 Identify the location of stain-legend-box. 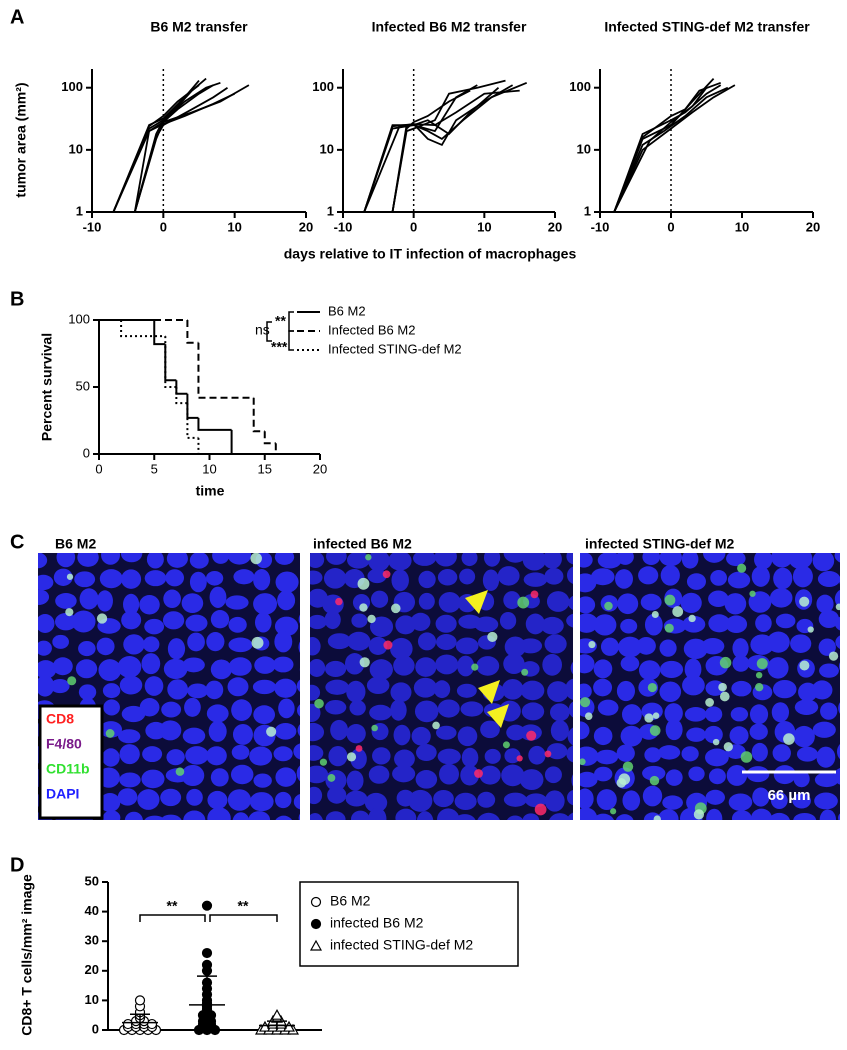
(71, 762).